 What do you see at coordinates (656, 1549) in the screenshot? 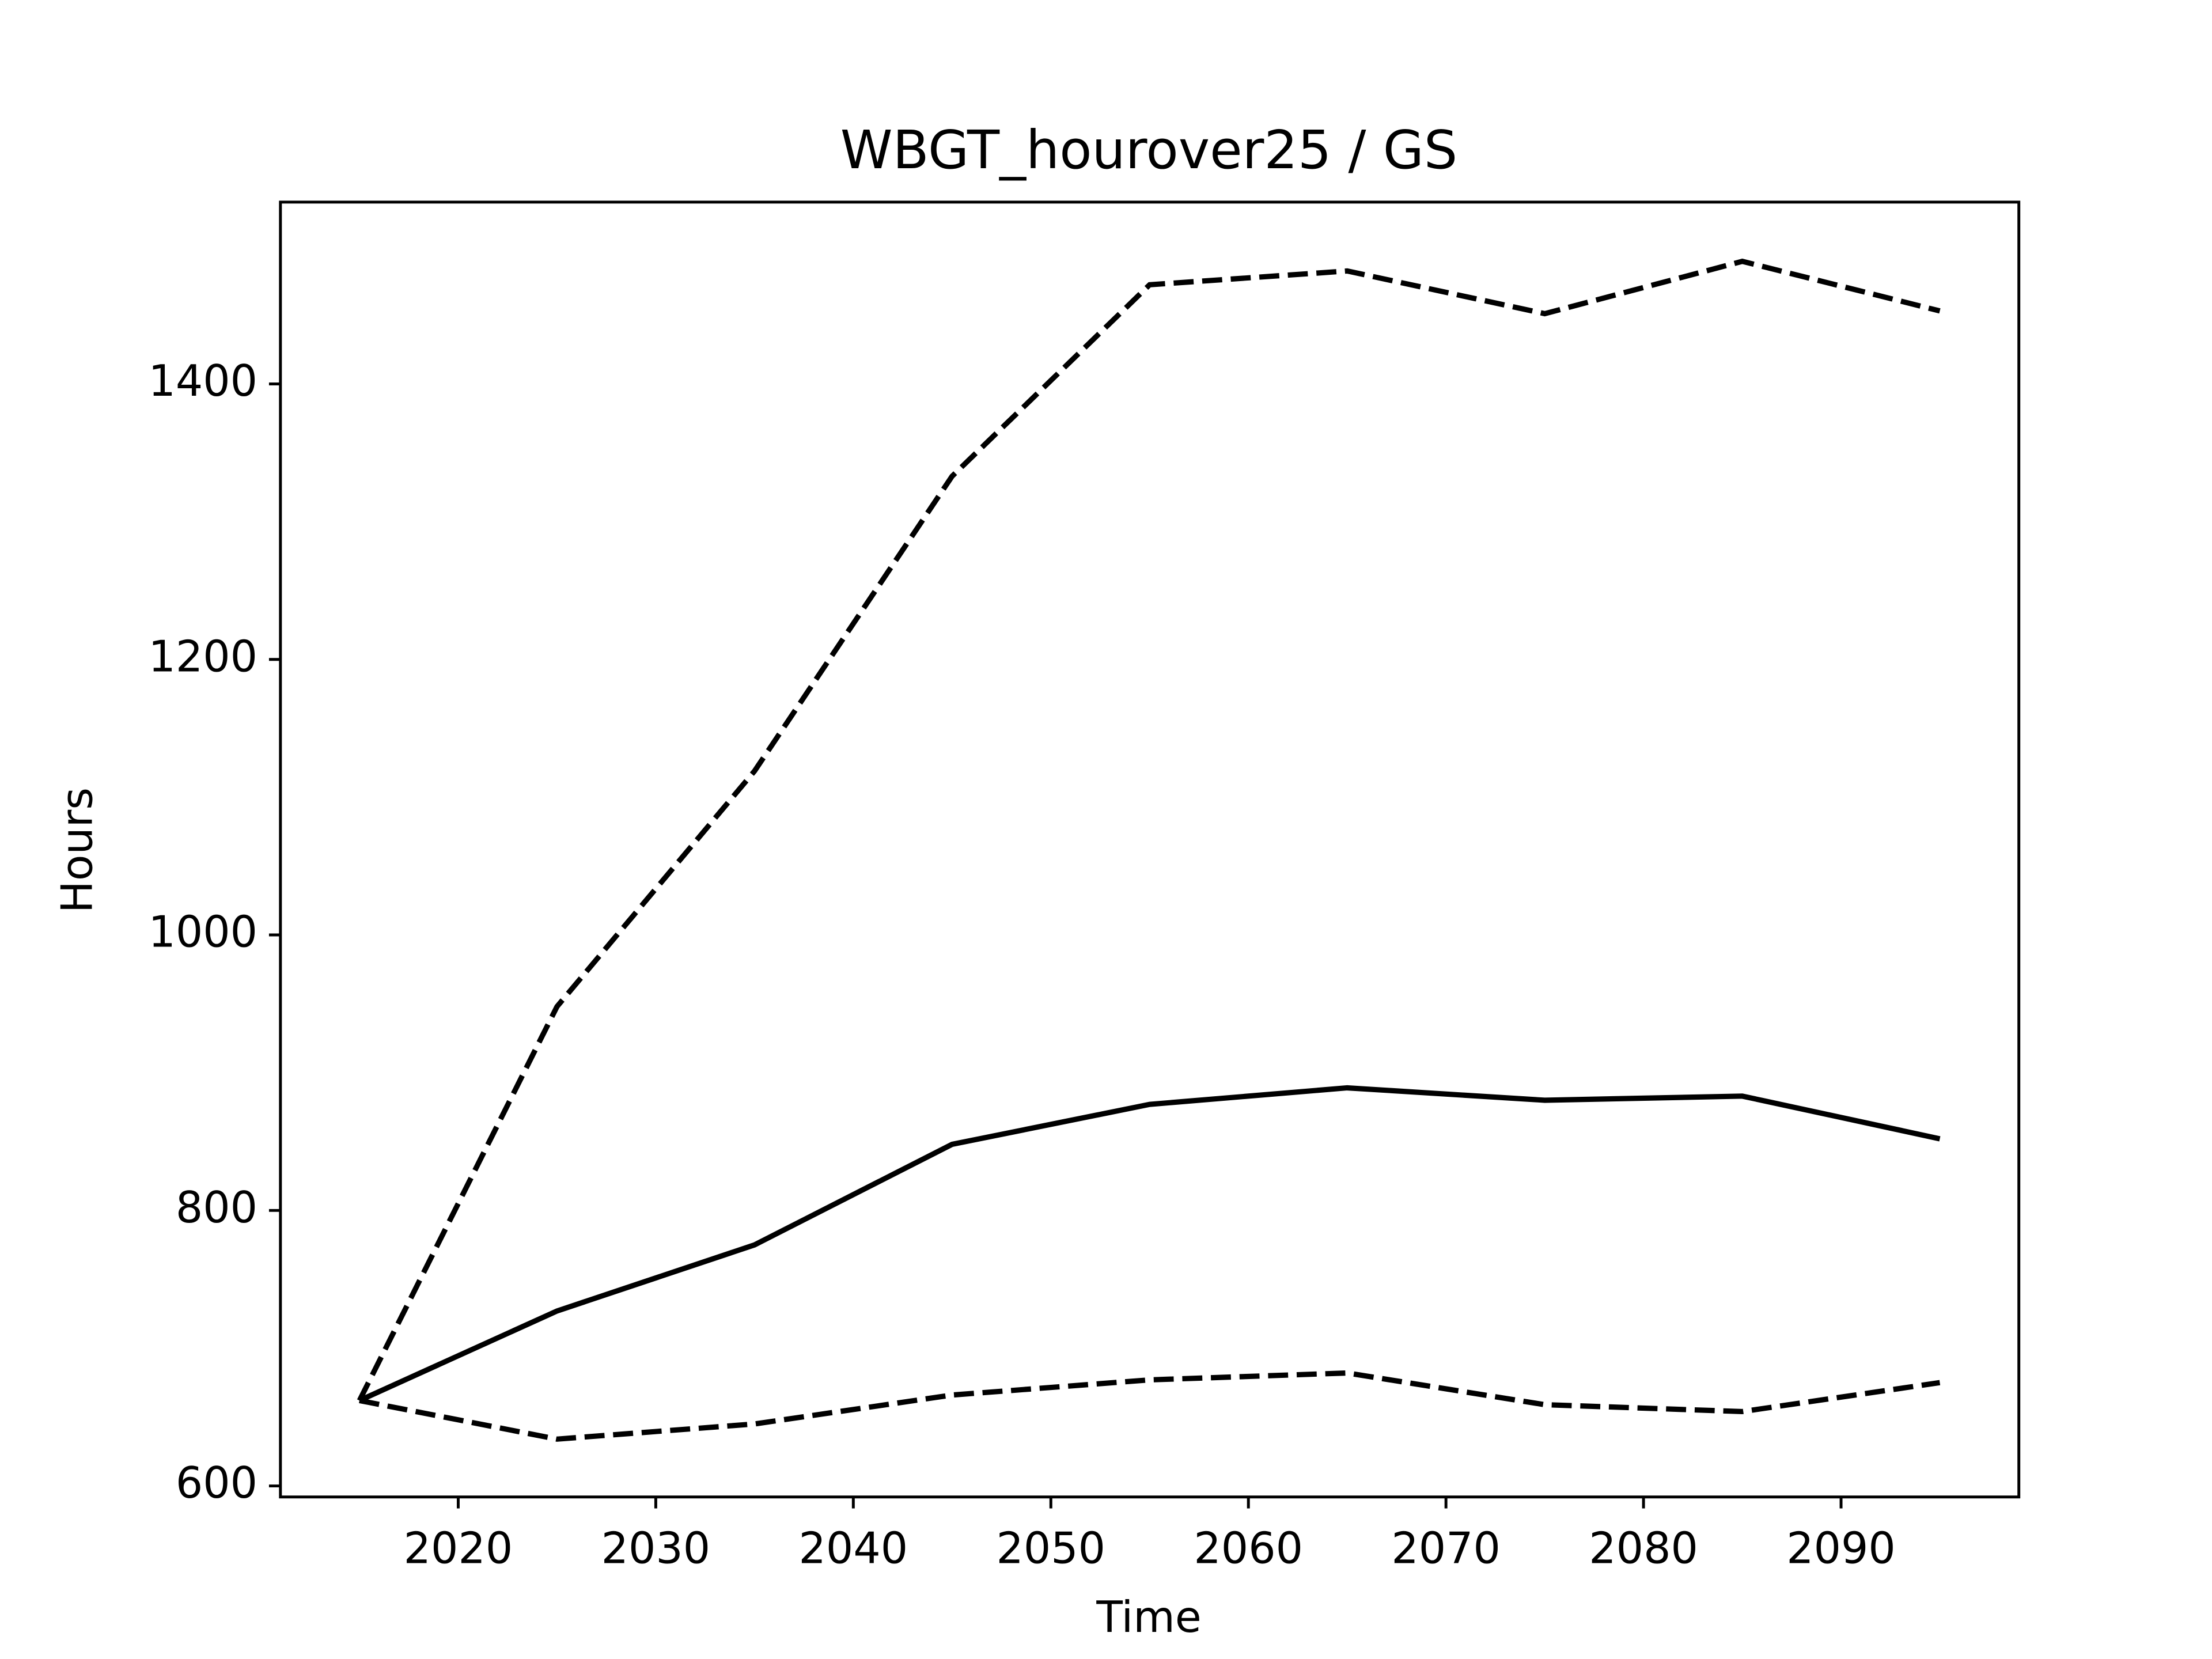
I see `x-tick-label: 2030` at bounding box center [656, 1549].